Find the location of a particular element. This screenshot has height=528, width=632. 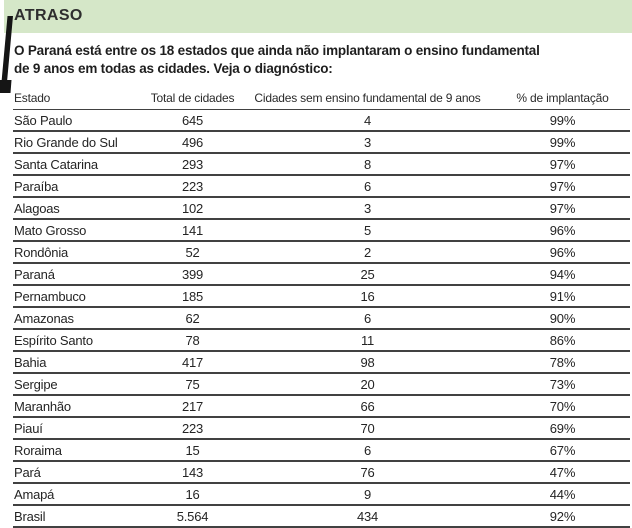

sem-cell: 70 is located at coordinates (367, 428).